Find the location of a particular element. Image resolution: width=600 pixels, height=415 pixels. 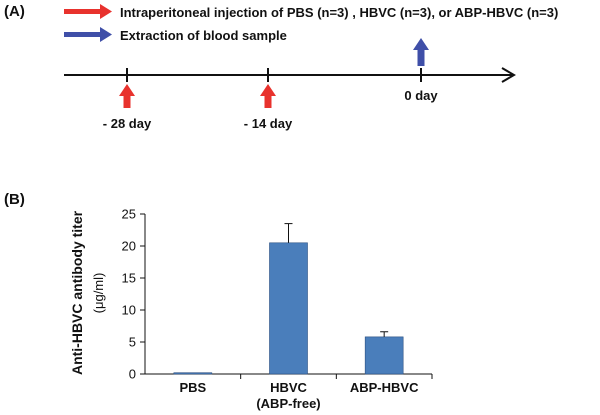

y-tick-label: 25 is located at coordinates (129, 214).